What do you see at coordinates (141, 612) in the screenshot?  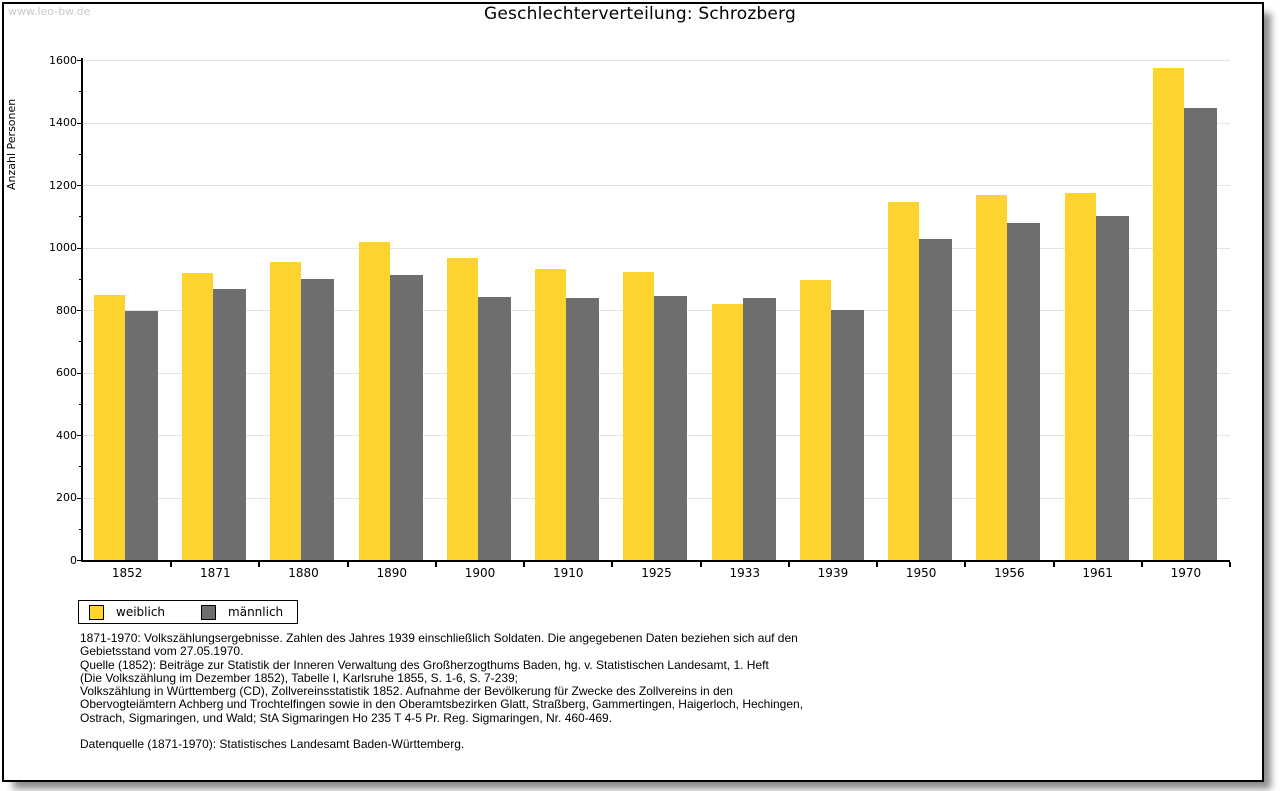 I see `legend-label-weiblich: weiblich` at bounding box center [141, 612].